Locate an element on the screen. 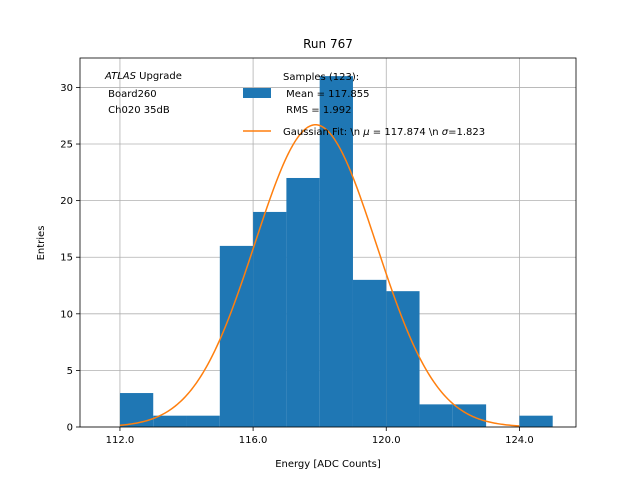 The width and height of the screenshot is (640, 480). x-axis-ticks: 112.0 116.0 120.0 124.0 is located at coordinates (320, 436).